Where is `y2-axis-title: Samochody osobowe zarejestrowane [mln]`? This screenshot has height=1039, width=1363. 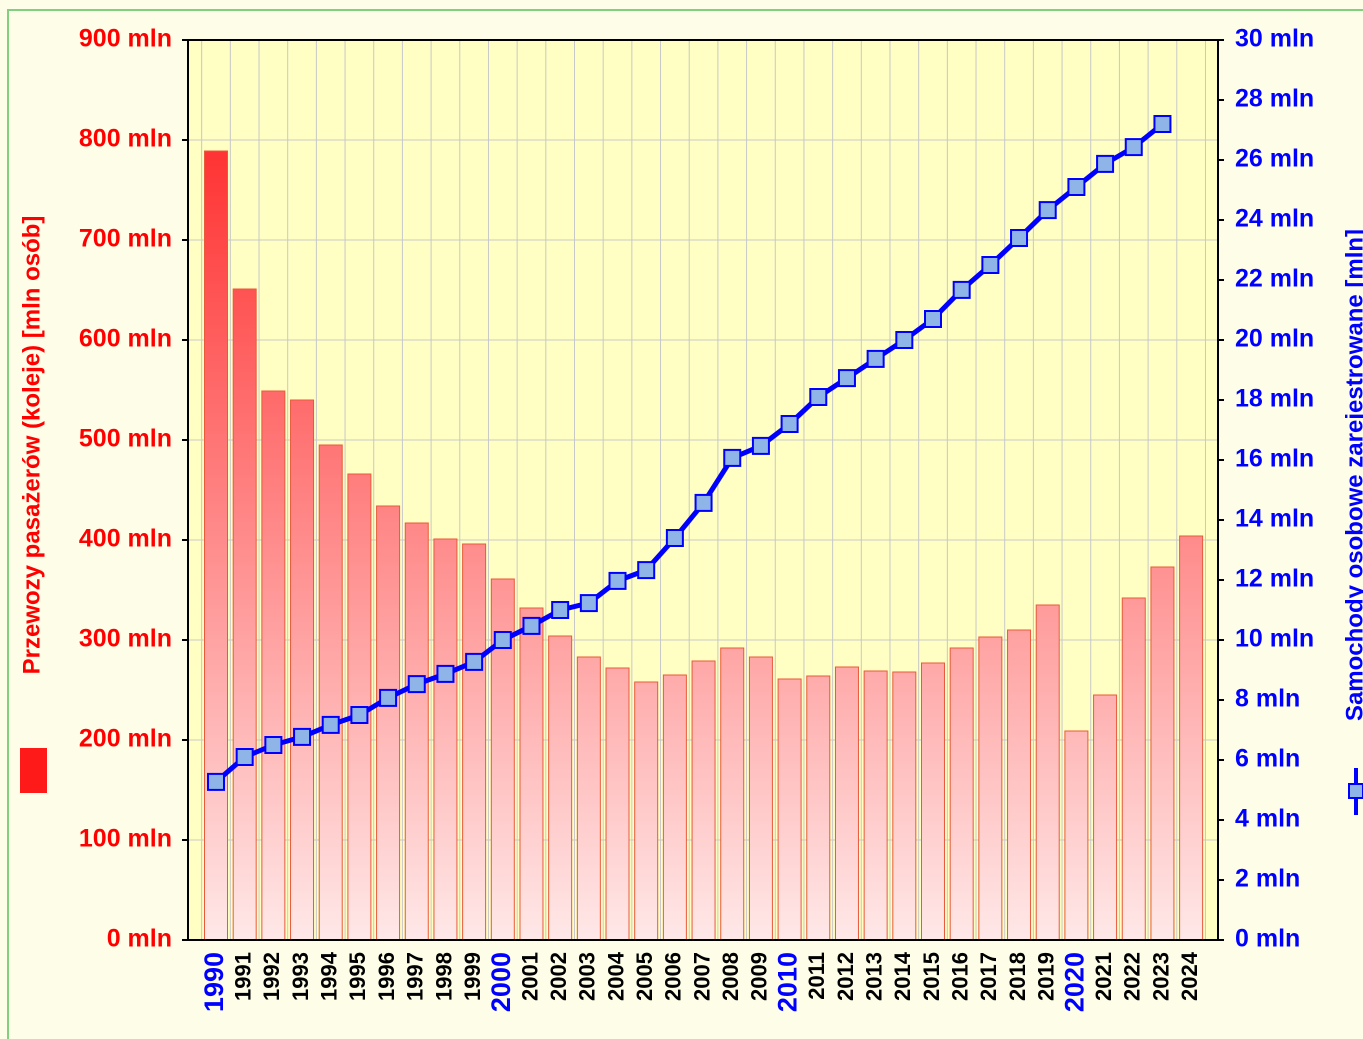 y2-axis-title: Samochody osobowe zarejestrowane [mln] is located at coordinates (1352, 475).